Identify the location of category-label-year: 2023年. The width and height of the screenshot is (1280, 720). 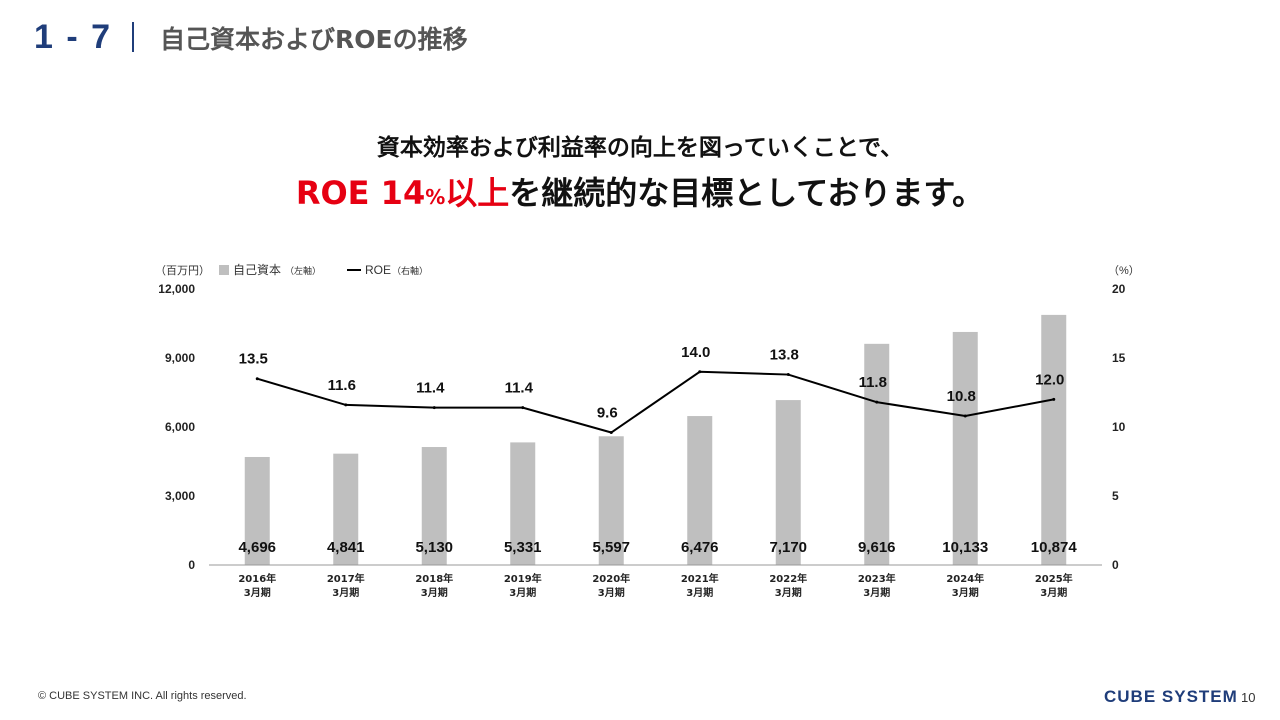
(877, 578).